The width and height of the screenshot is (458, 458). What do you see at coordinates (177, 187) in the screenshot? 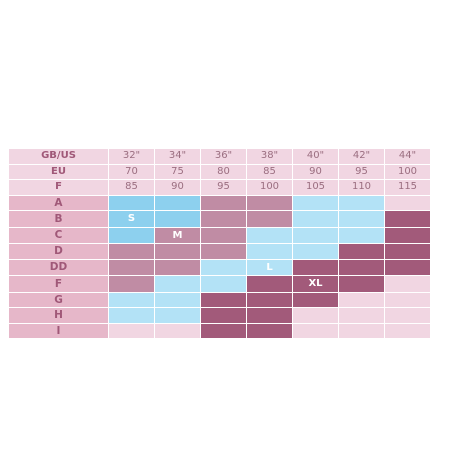
I see `f-cell: 90` at bounding box center [177, 187].